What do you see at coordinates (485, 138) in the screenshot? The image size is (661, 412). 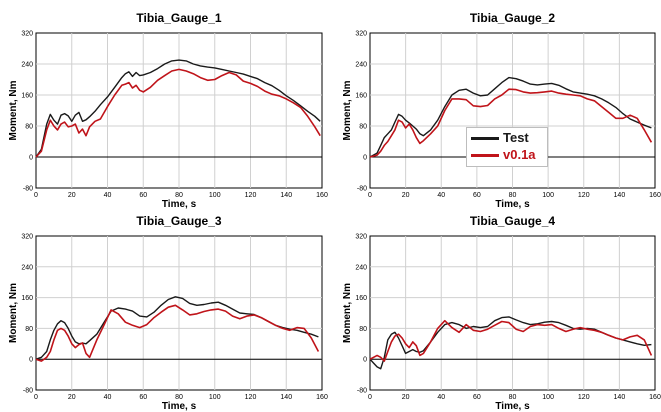 I see `legend-swatch-test` at bounding box center [485, 138].